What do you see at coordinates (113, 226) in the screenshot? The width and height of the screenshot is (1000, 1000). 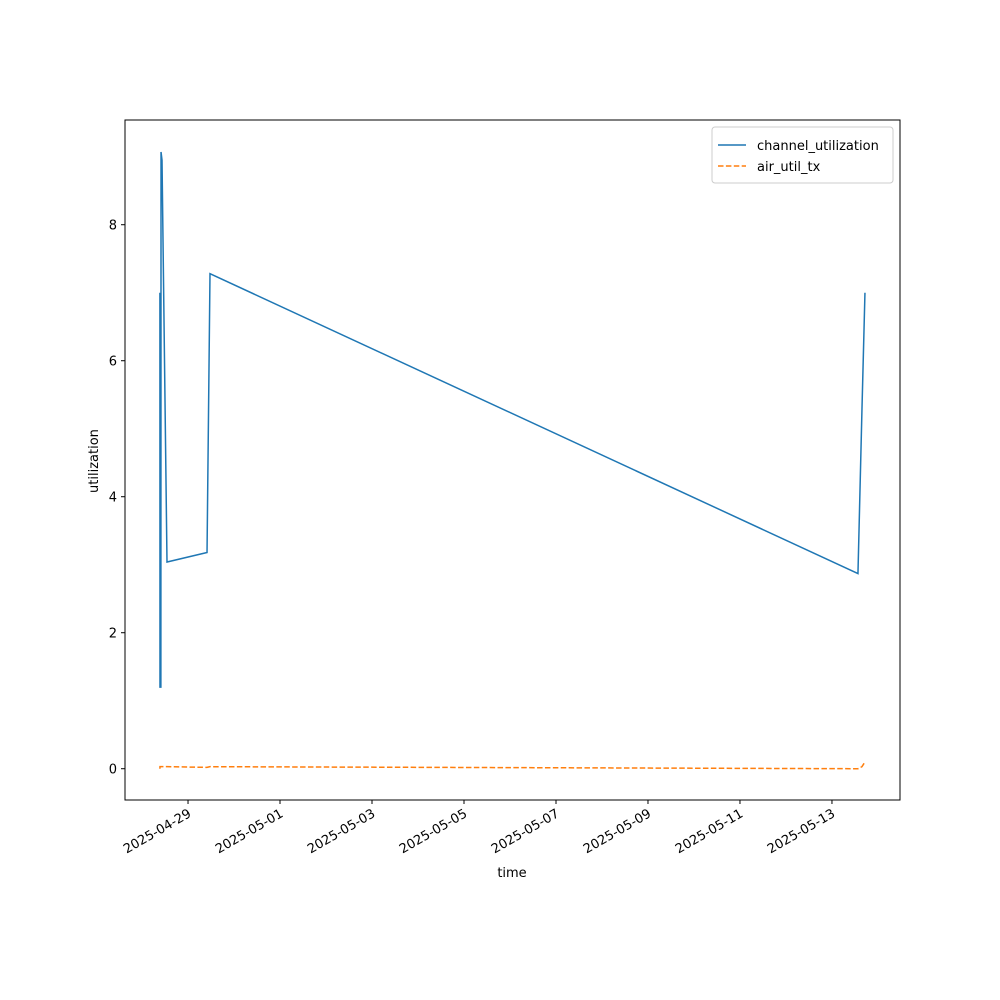 I see `y-tick-label: 8` at bounding box center [113, 226].